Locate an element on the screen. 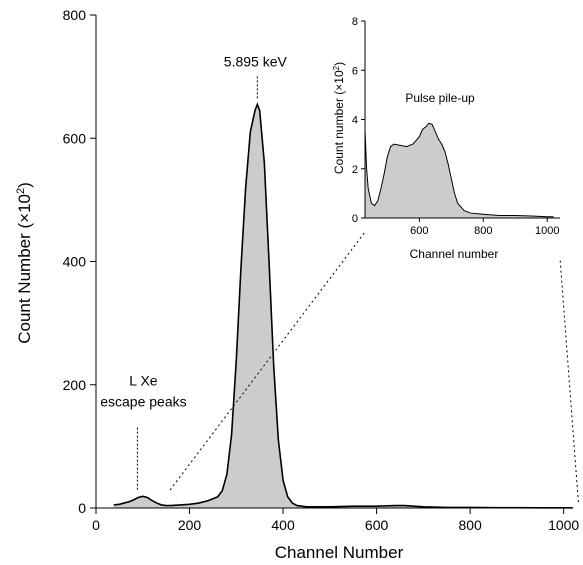 This screenshot has height=565, width=583. main-y-tick-label: 200 is located at coordinates (75, 385).